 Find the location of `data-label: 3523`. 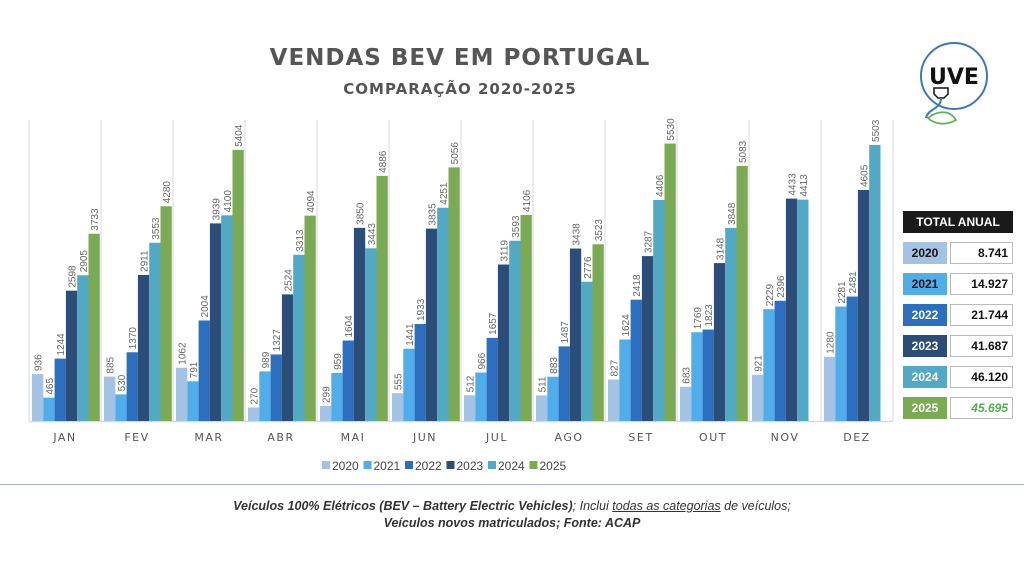

data-label: 3523 is located at coordinates (599, 230).